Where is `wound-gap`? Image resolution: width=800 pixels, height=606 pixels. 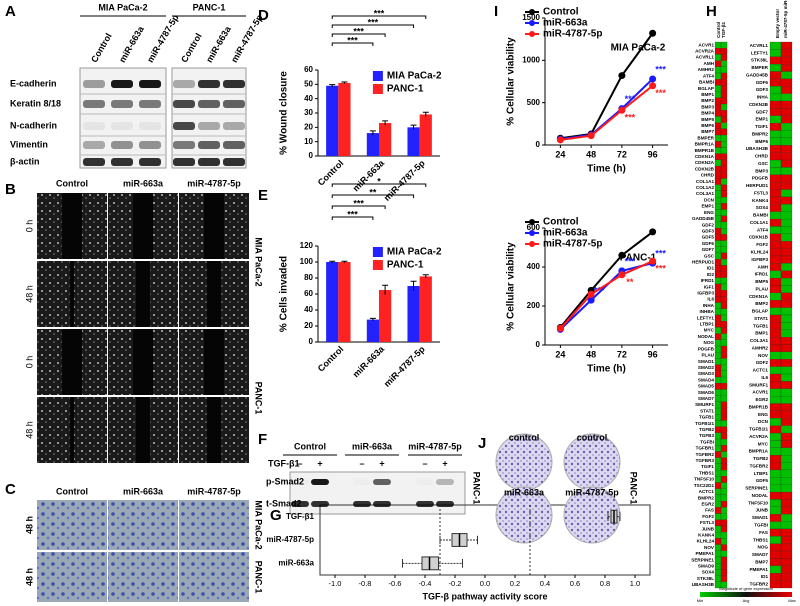 wound-gap is located at coordinates (214, 226).